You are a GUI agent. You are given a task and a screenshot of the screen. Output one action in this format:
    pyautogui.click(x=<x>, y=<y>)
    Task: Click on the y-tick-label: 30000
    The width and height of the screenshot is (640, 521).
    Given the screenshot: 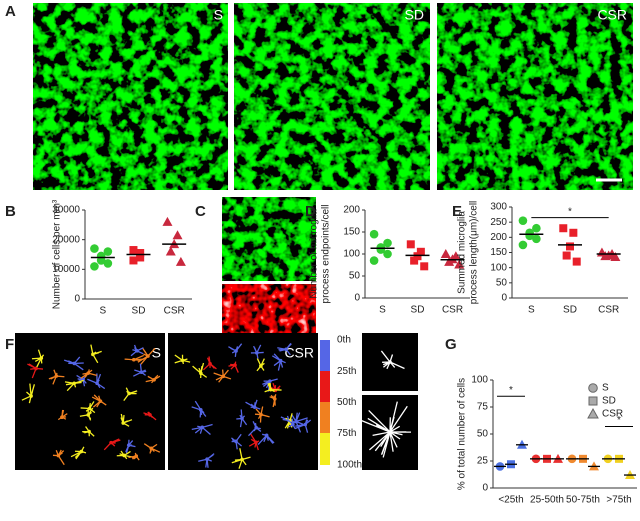 What is the action you would take?
    pyautogui.click(x=66, y=210)
    